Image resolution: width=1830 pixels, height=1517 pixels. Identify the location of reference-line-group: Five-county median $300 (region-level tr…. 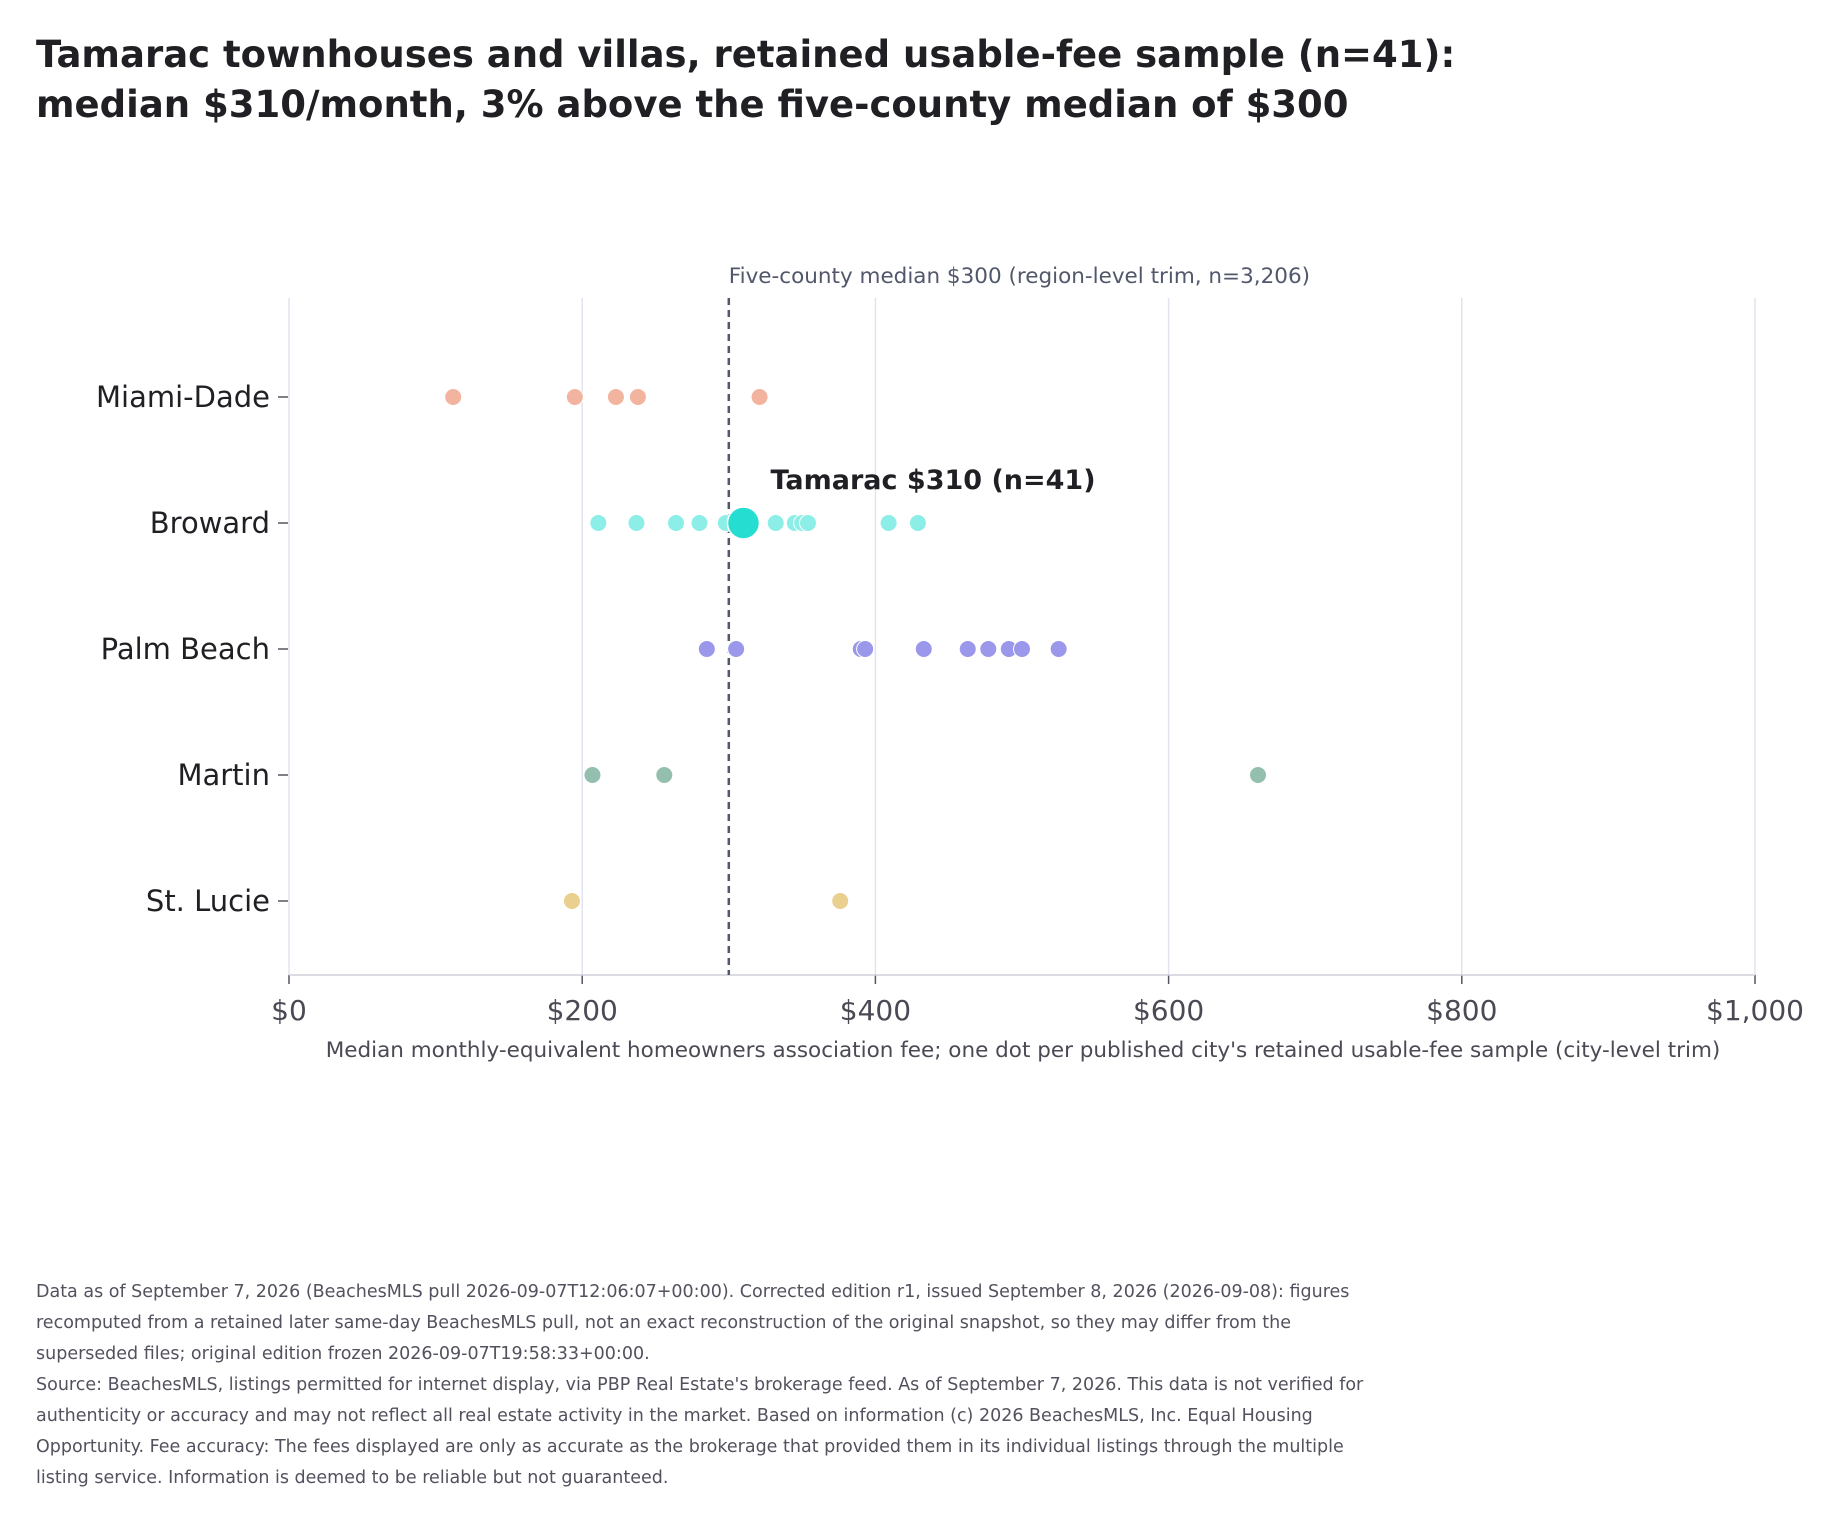
(1018, 619).